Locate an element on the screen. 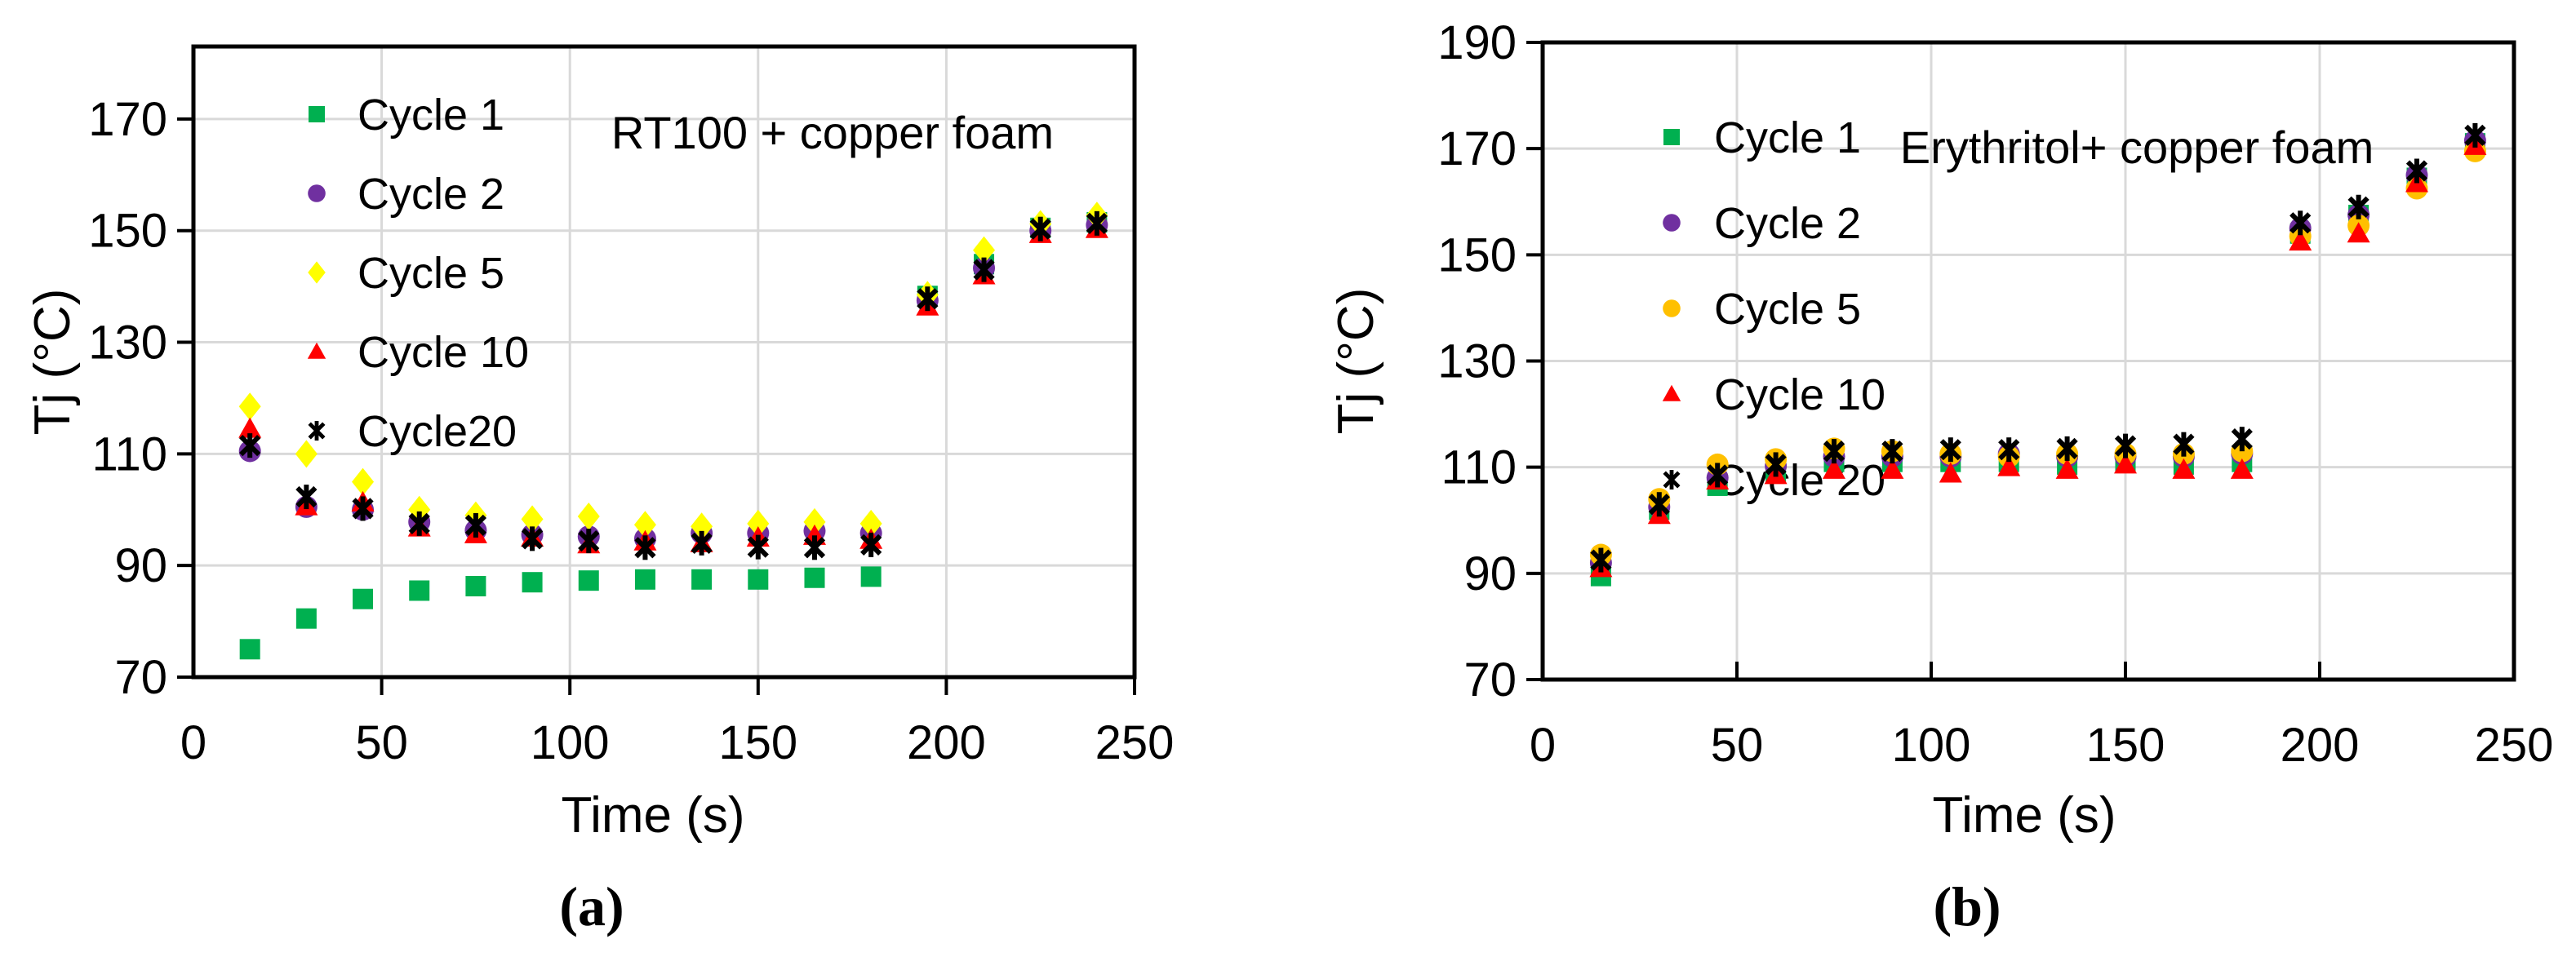 This screenshot has height=970, width=2576. chart-title: Erythritol+ copper foam is located at coordinates (2137, 147).